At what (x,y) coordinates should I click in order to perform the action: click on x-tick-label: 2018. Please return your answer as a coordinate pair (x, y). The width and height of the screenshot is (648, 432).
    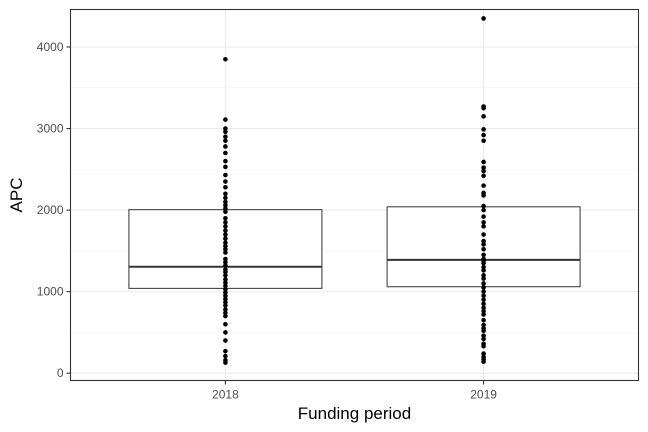
    Looking at the image, I should click on (225, 395).